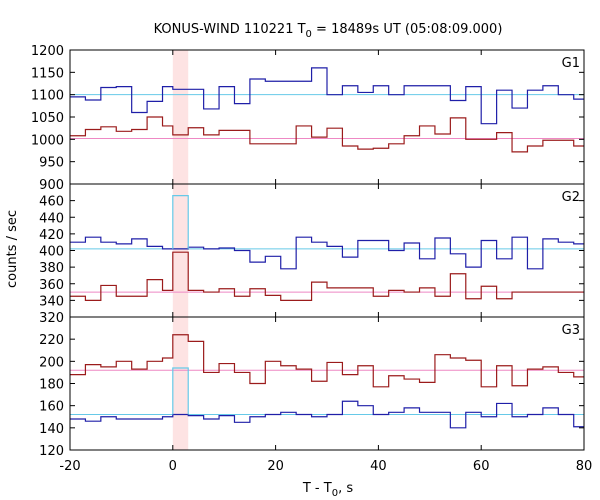 The image size is (600, 500). What do you see at coordinates (327, 253) in the screenshot?
I see `series-g2-blue` at bounding box center [327, 253].